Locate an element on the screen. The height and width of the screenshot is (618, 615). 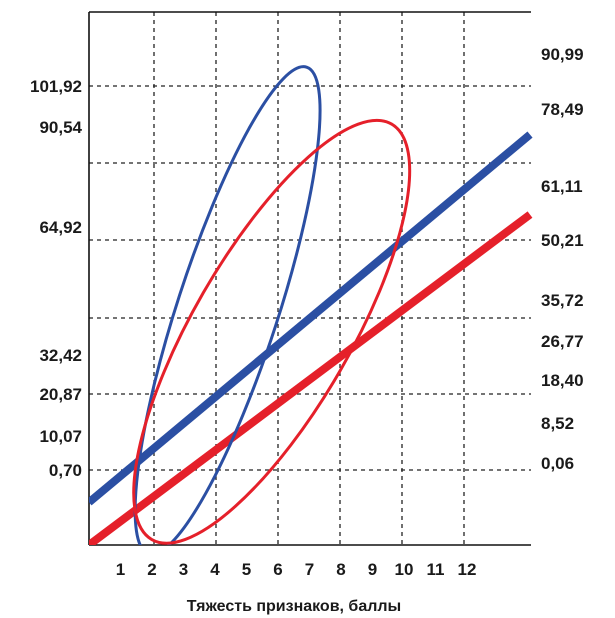
x-axis-tick-label: 7 is located at coordinates (309, 569).